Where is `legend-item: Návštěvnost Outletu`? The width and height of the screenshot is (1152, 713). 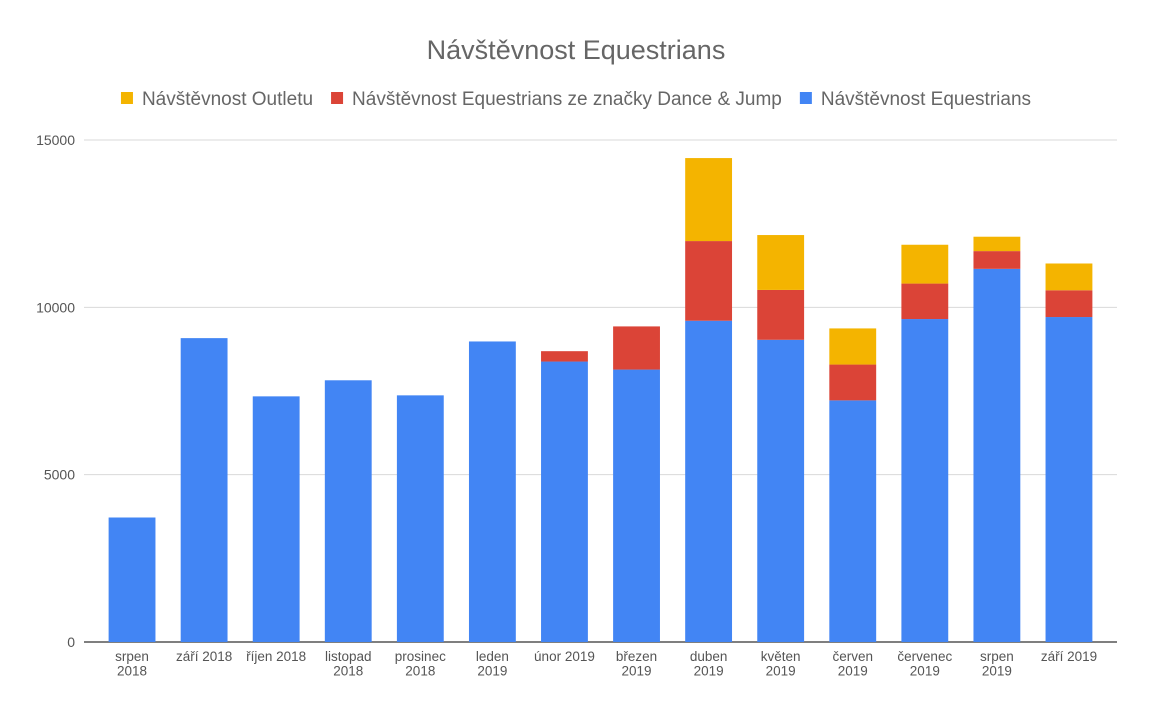 legend-item: Návštěvnost Outletu is located at coordinates (216, 99).